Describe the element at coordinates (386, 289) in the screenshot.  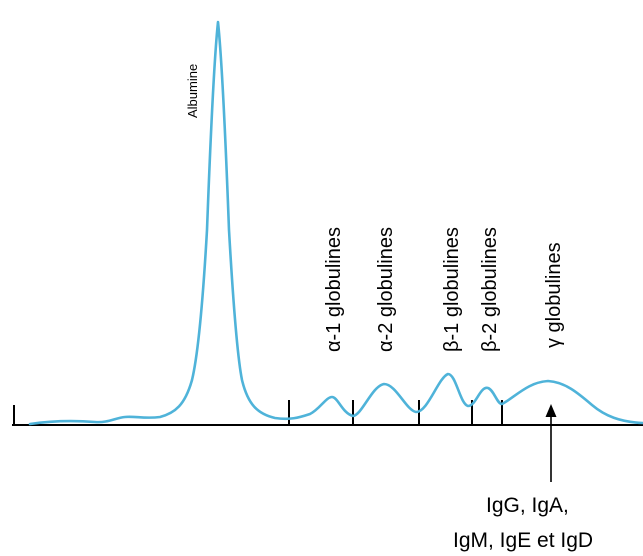
I see `alpha-2-globulines-label: α-2 globulines` at that location.